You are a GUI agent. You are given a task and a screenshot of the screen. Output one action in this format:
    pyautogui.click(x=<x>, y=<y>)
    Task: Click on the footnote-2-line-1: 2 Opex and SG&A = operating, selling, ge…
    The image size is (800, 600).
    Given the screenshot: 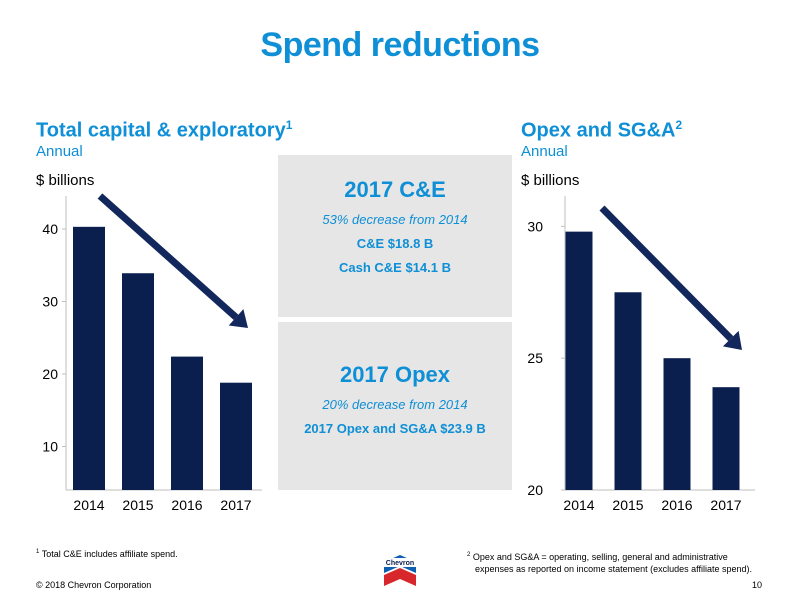 What is the action you would take?
    pyautogui.click(x=609, y=556)
    